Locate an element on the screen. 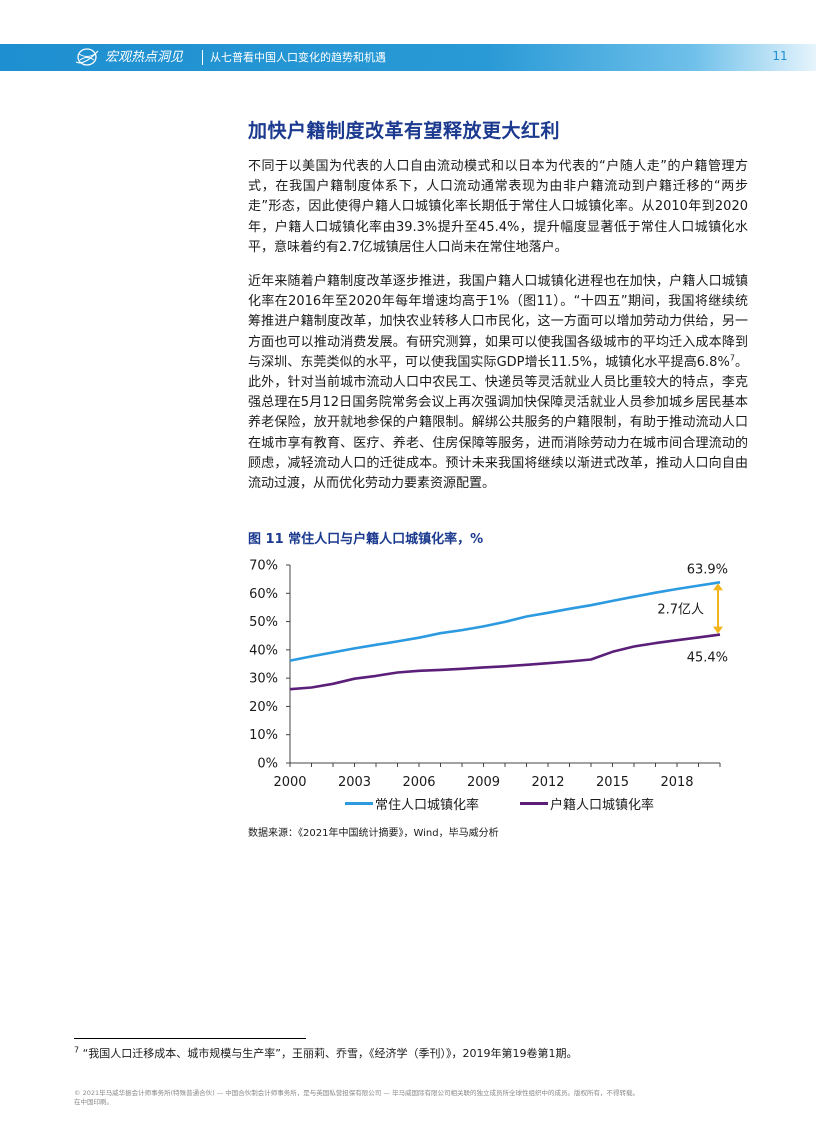  legend-swatch-resident is located at coordinates (359, 803).